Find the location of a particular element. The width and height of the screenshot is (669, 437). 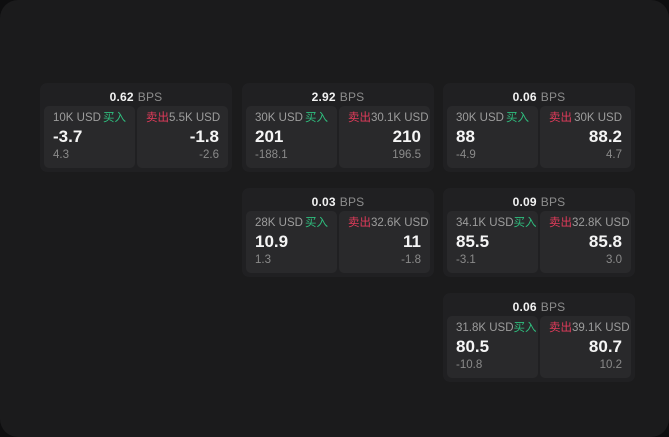

card-body: 28K USD 买入 10.9 1.3 卖出 32.6K USD 11 -1.8 is located at coordinates (338, 242).